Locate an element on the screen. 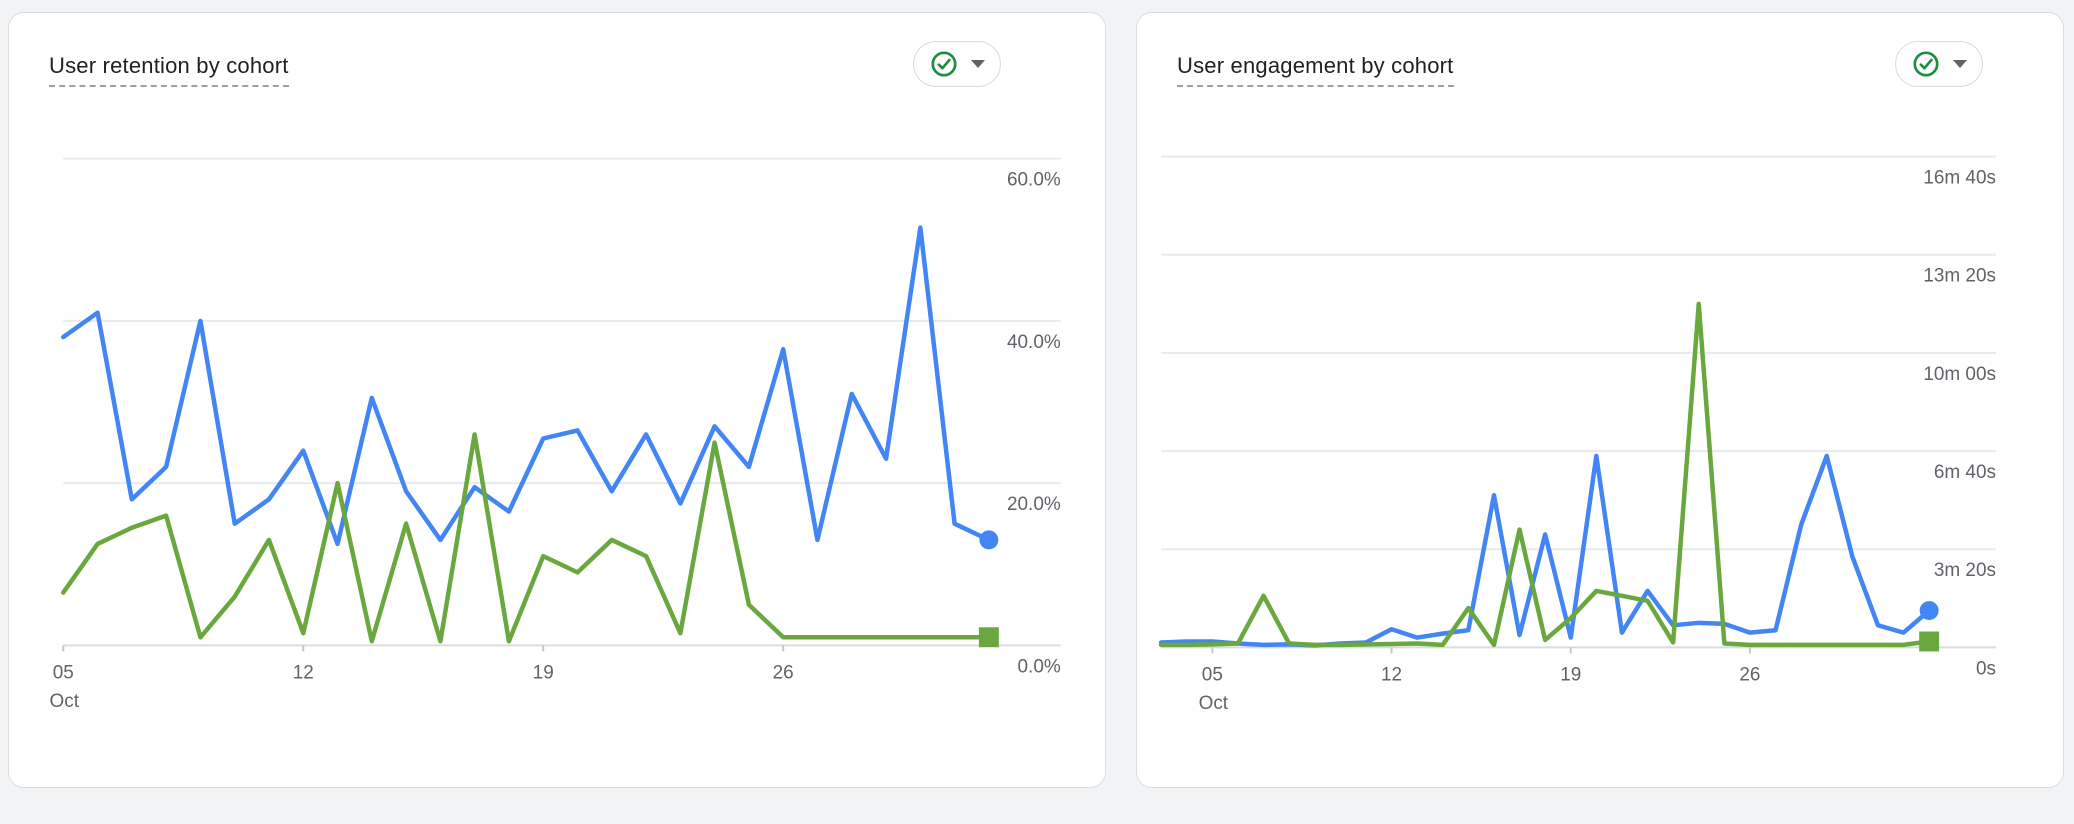 The height and width of the screenshot is (824, 2074). y-tick-label: 10m 00s is located at coordinates (1959, 374).